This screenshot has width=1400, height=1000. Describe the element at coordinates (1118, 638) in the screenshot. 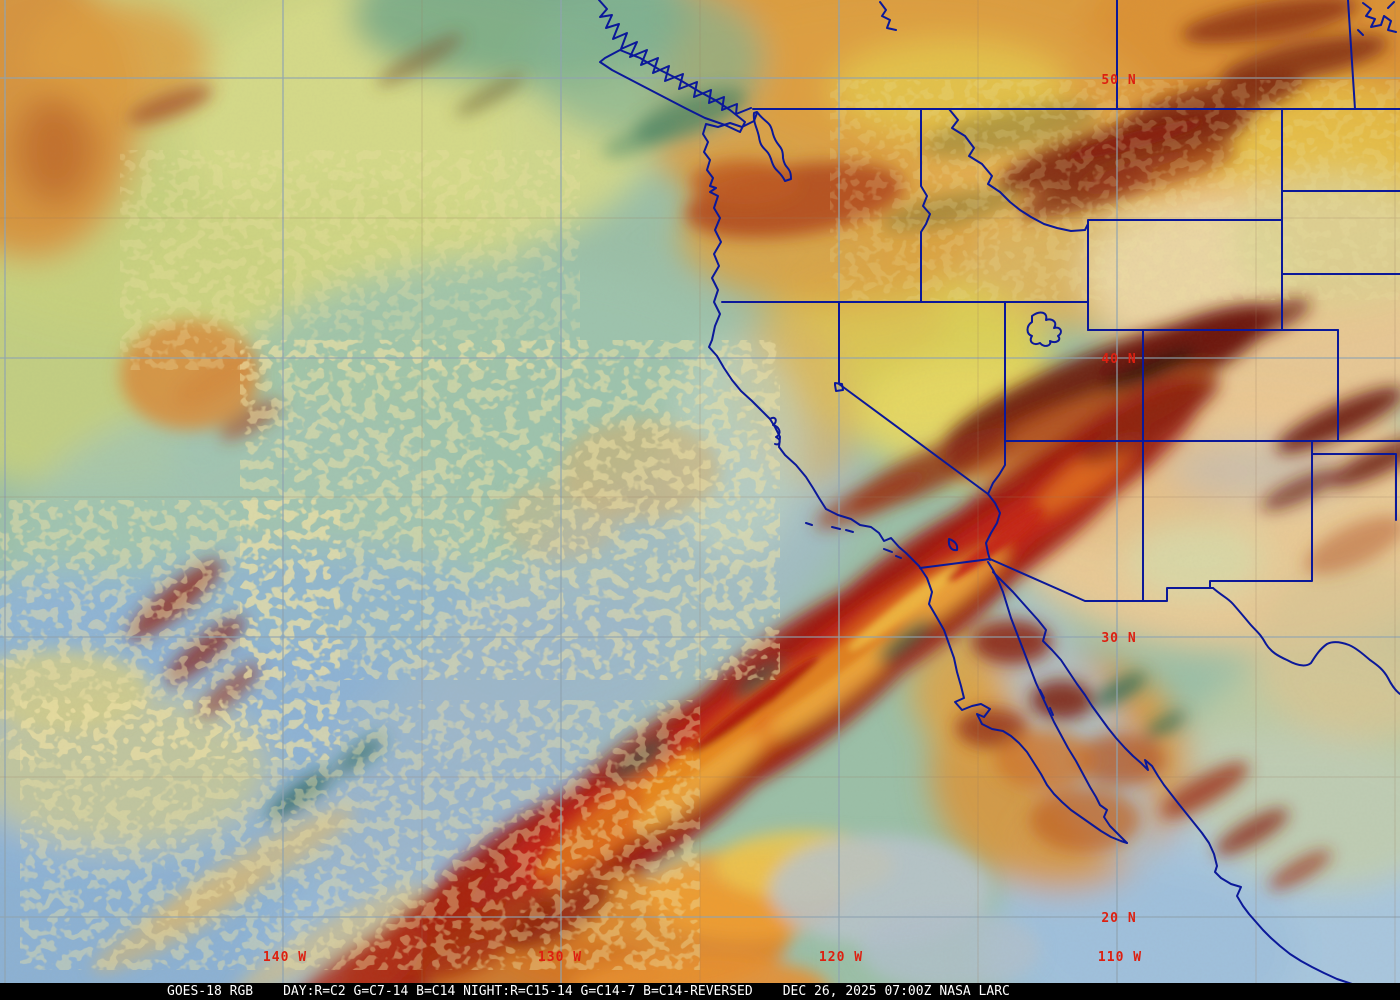

I see `lat-label-30n: 30 N` at that location.